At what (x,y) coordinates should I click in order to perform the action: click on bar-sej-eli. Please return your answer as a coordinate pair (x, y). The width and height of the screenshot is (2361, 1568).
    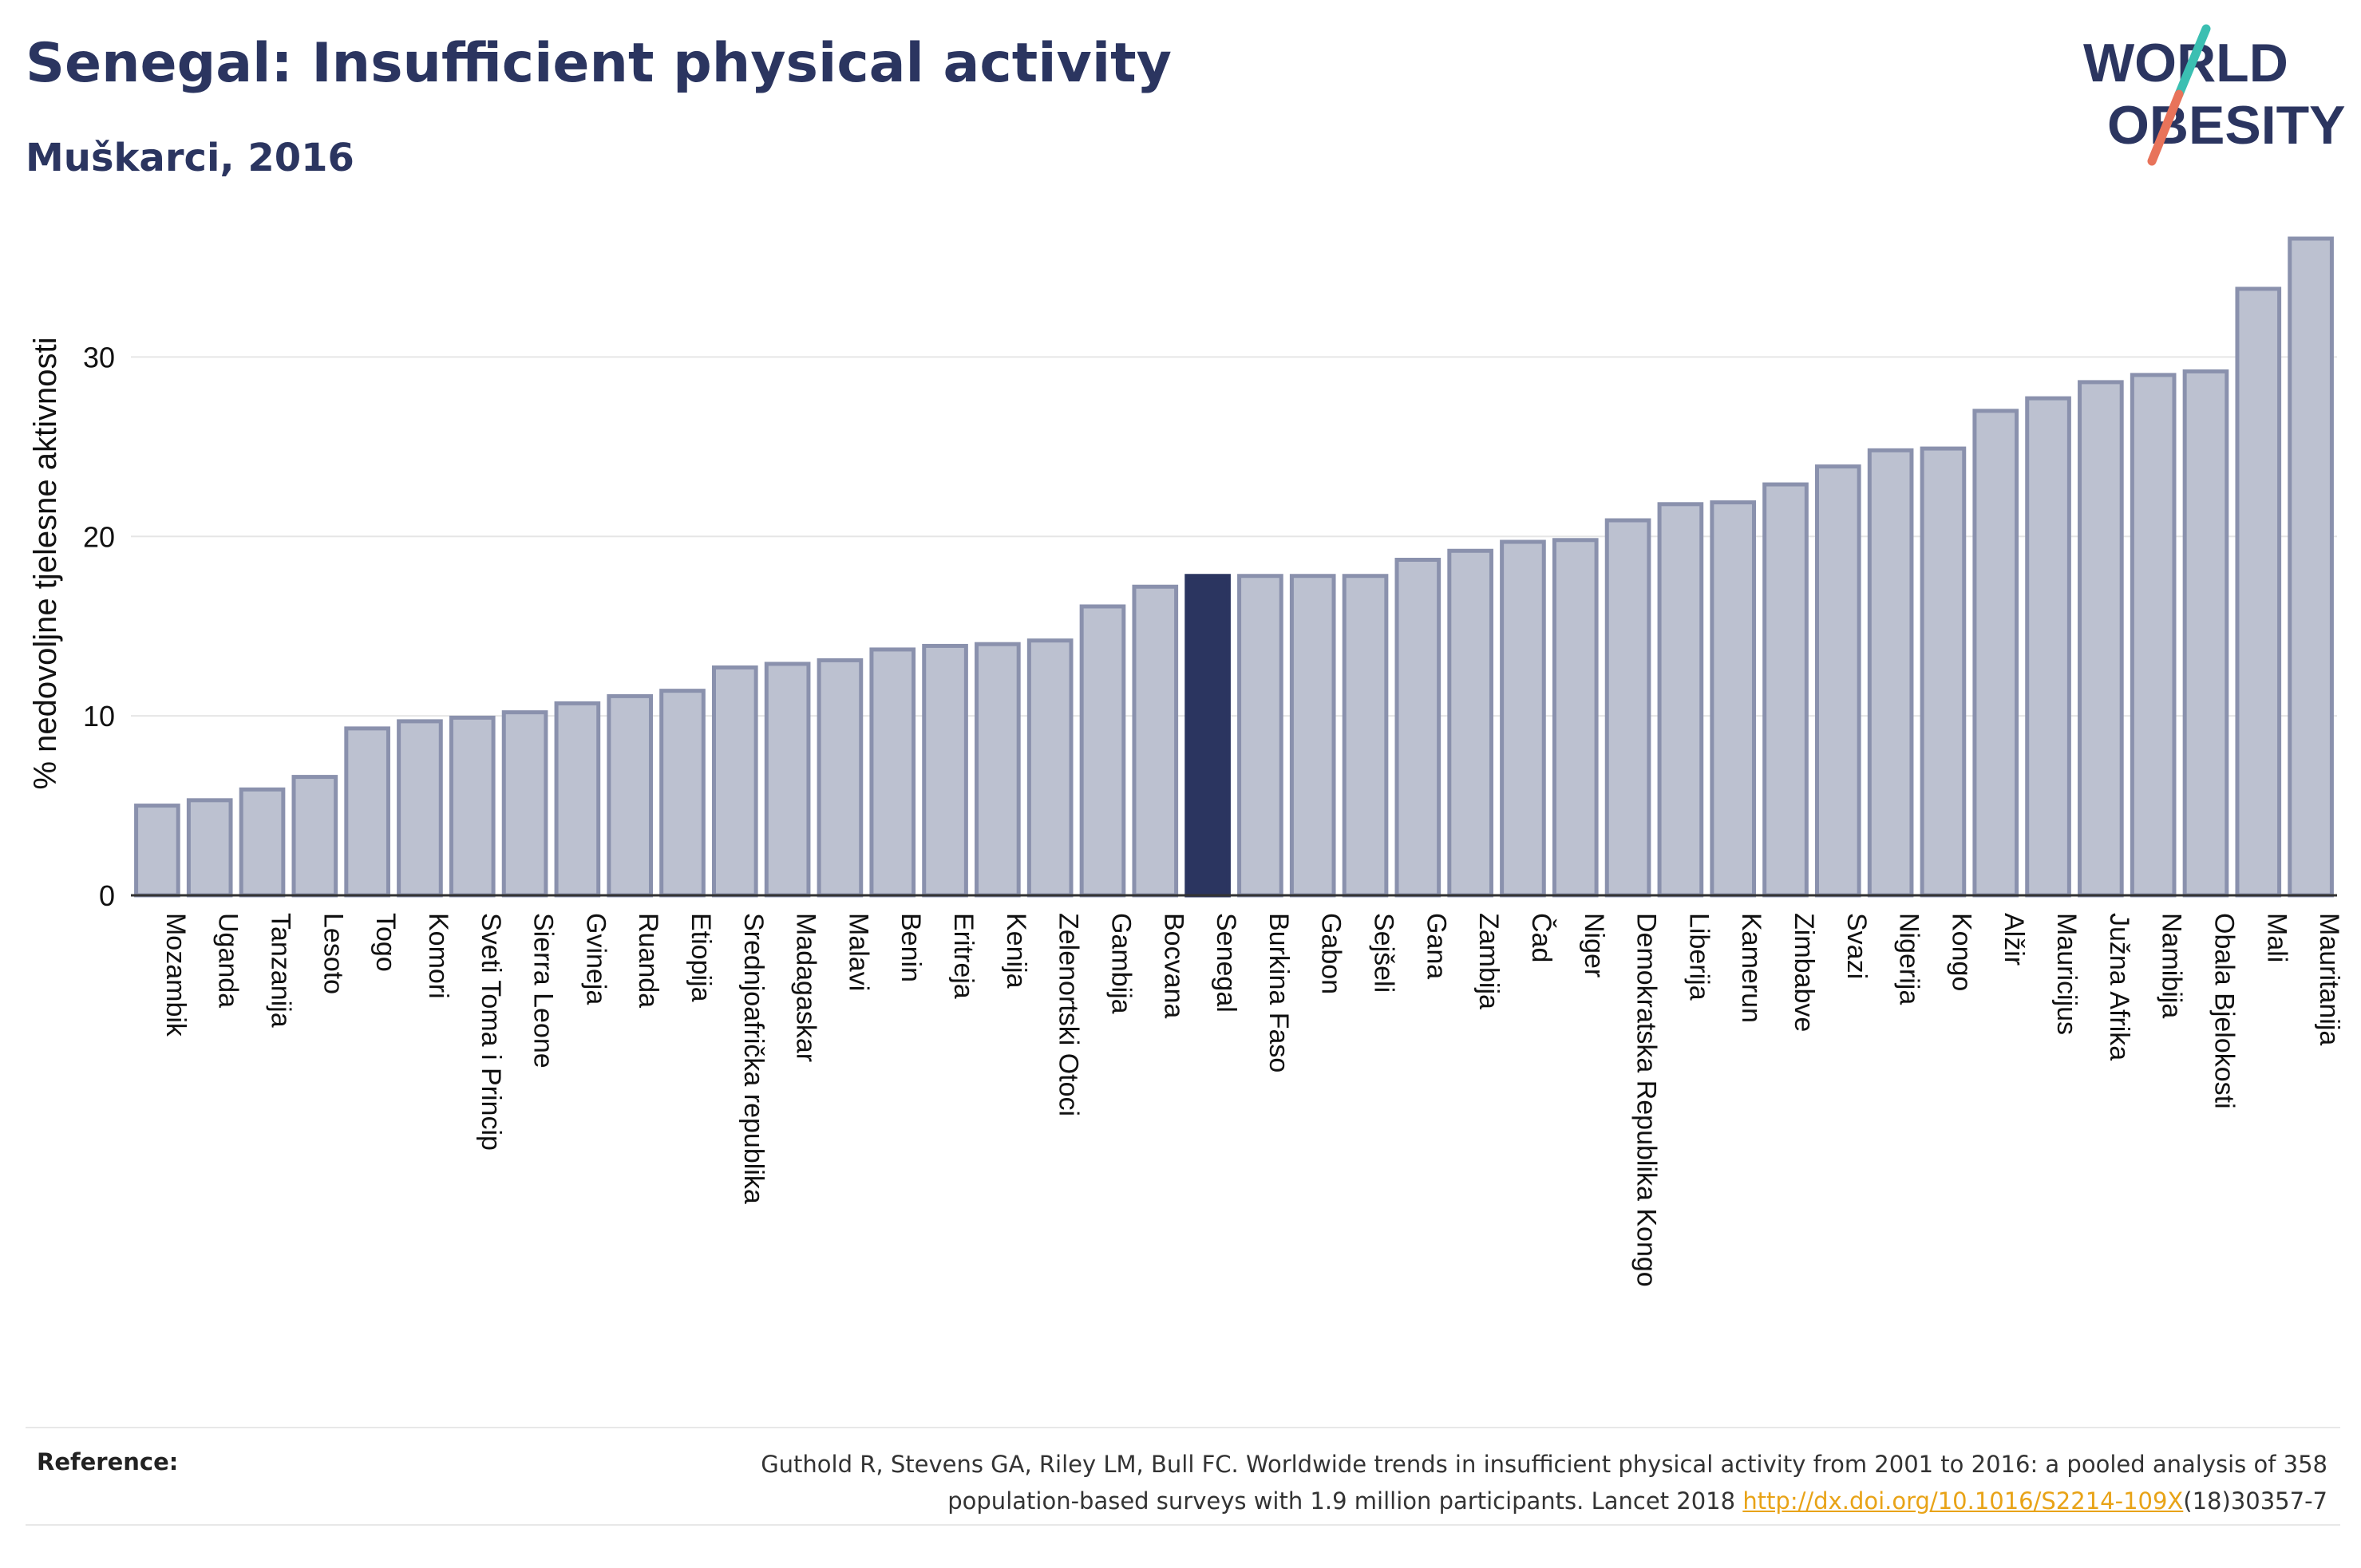
    Looking at the image, I should click on (1365, 736).